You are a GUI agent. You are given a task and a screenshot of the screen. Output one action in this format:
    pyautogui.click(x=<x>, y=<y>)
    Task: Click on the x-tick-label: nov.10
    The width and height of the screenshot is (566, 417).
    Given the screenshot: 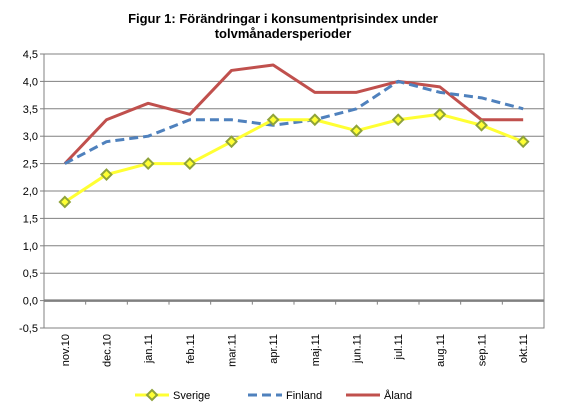 What is the action you would take?
    pyautogui.click(x=66, y=350)
    